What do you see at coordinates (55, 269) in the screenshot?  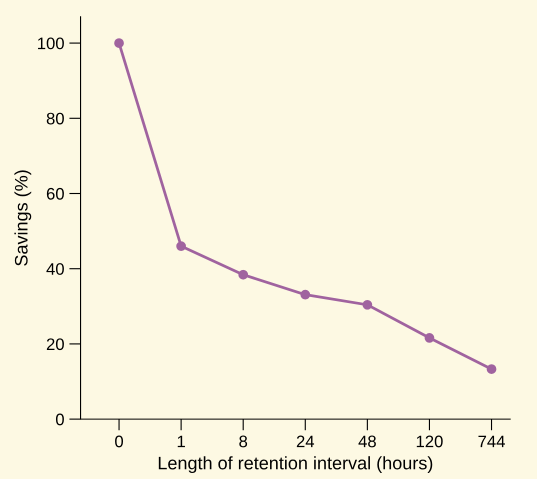 I see `y-tick-label: 40` at bounding box center [55, 269].